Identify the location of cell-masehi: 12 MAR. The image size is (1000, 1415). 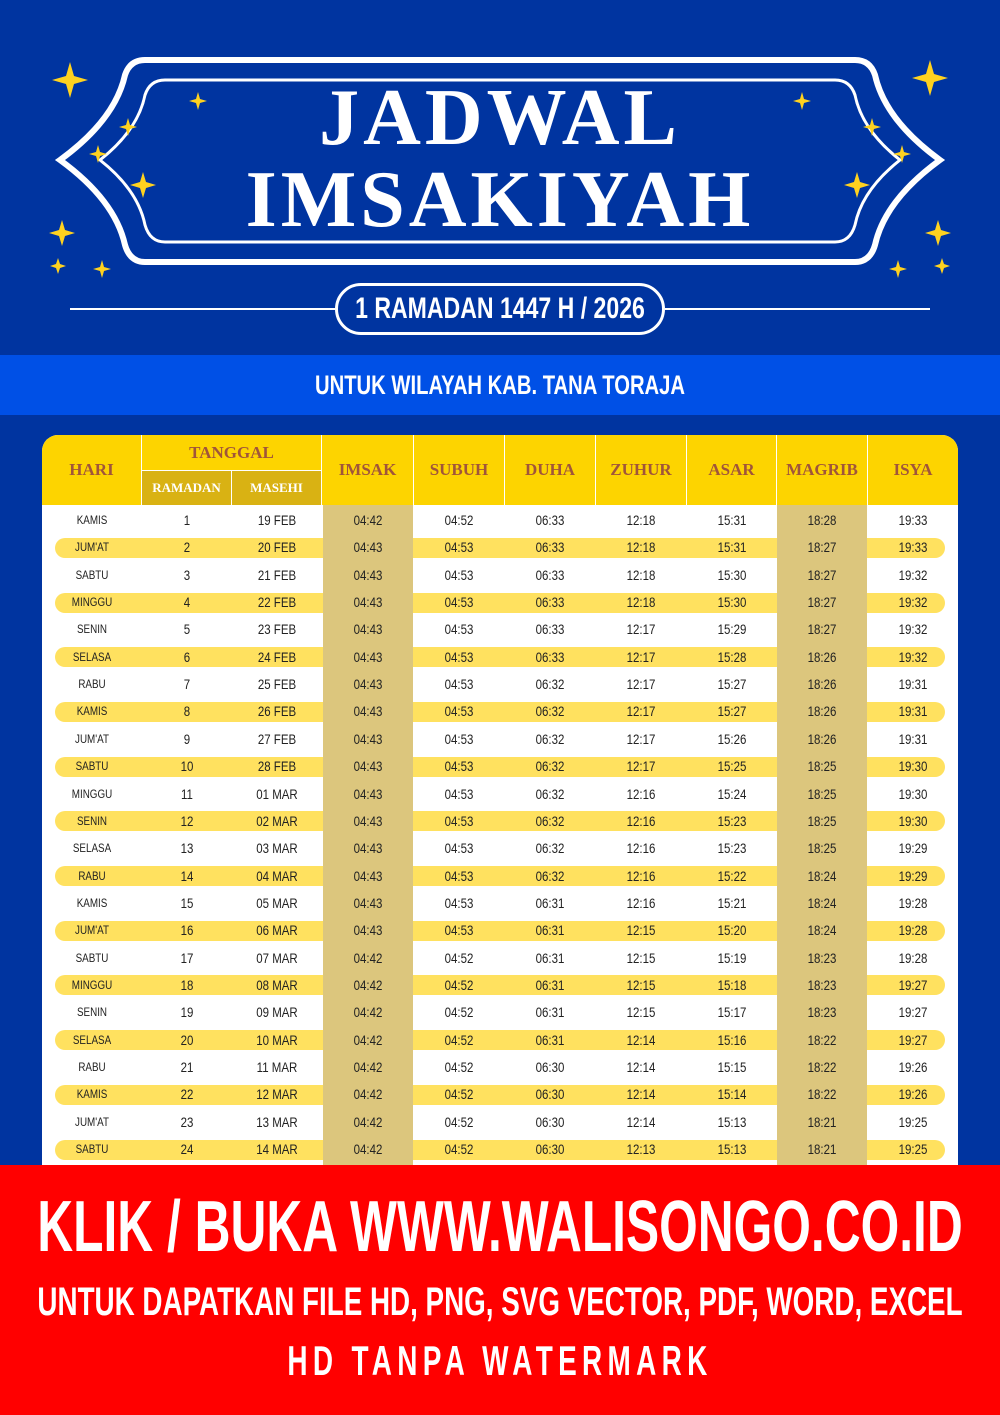
(277, 1094).